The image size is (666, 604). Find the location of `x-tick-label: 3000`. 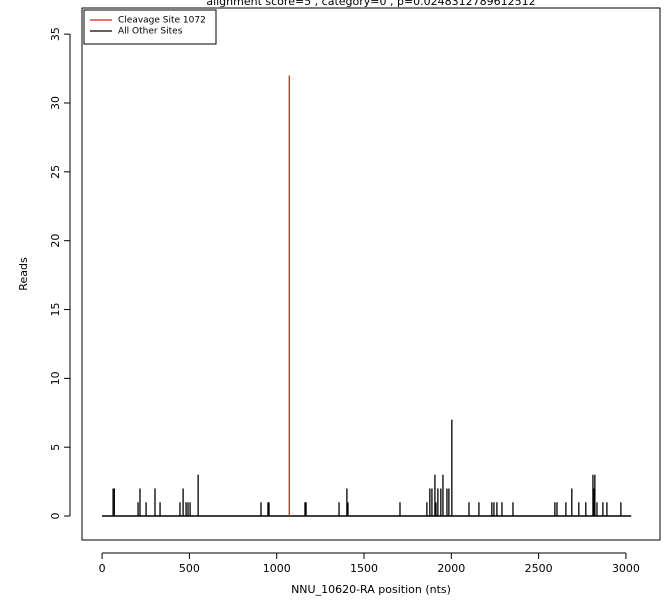

x-tick-label: 3000 is located at coordinates (626, 568).